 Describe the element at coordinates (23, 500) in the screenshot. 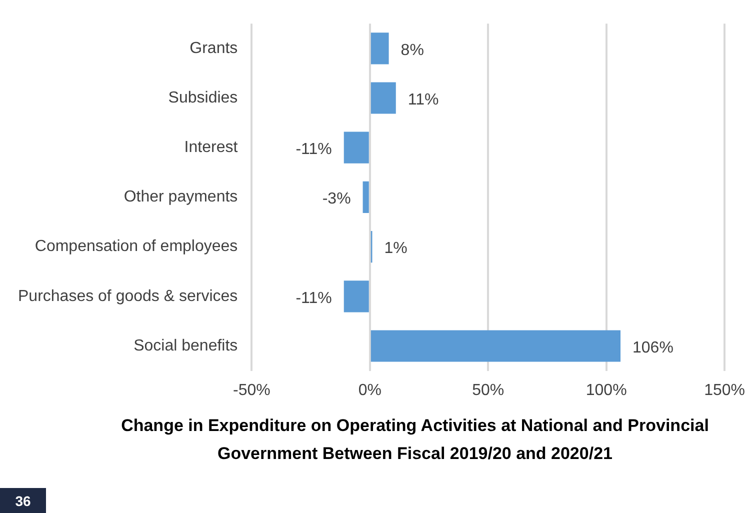

I see `text: 36` at that location.